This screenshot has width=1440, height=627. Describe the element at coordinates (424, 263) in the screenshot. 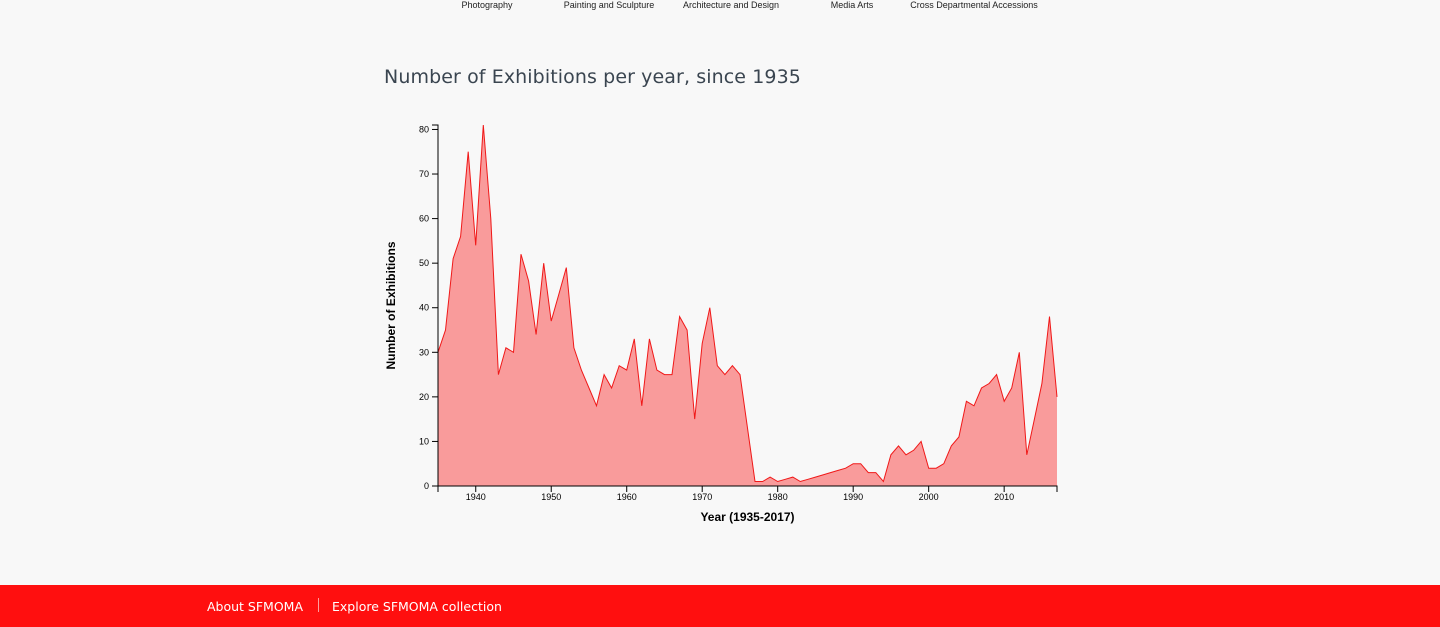

I see `y-tick-label: 50` at that location.